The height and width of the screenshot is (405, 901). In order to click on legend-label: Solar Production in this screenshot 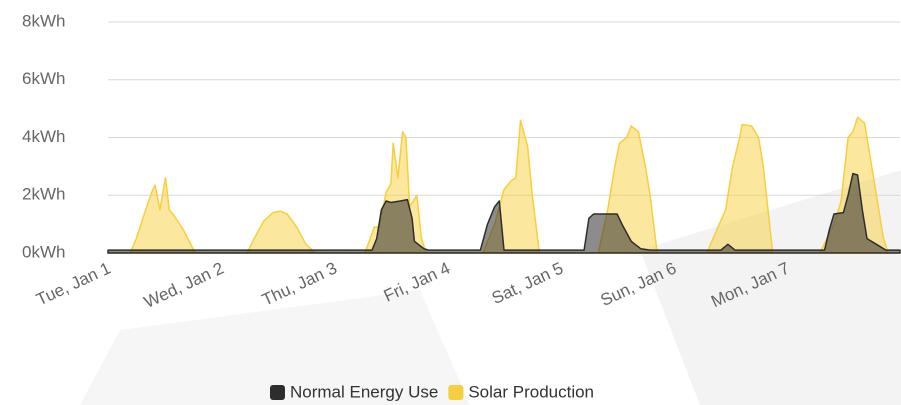, I will do `click(531, 391)`.